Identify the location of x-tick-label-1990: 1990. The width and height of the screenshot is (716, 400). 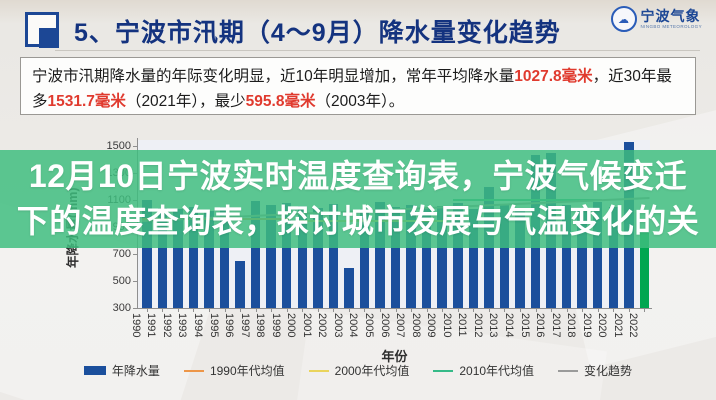
(135, 325).